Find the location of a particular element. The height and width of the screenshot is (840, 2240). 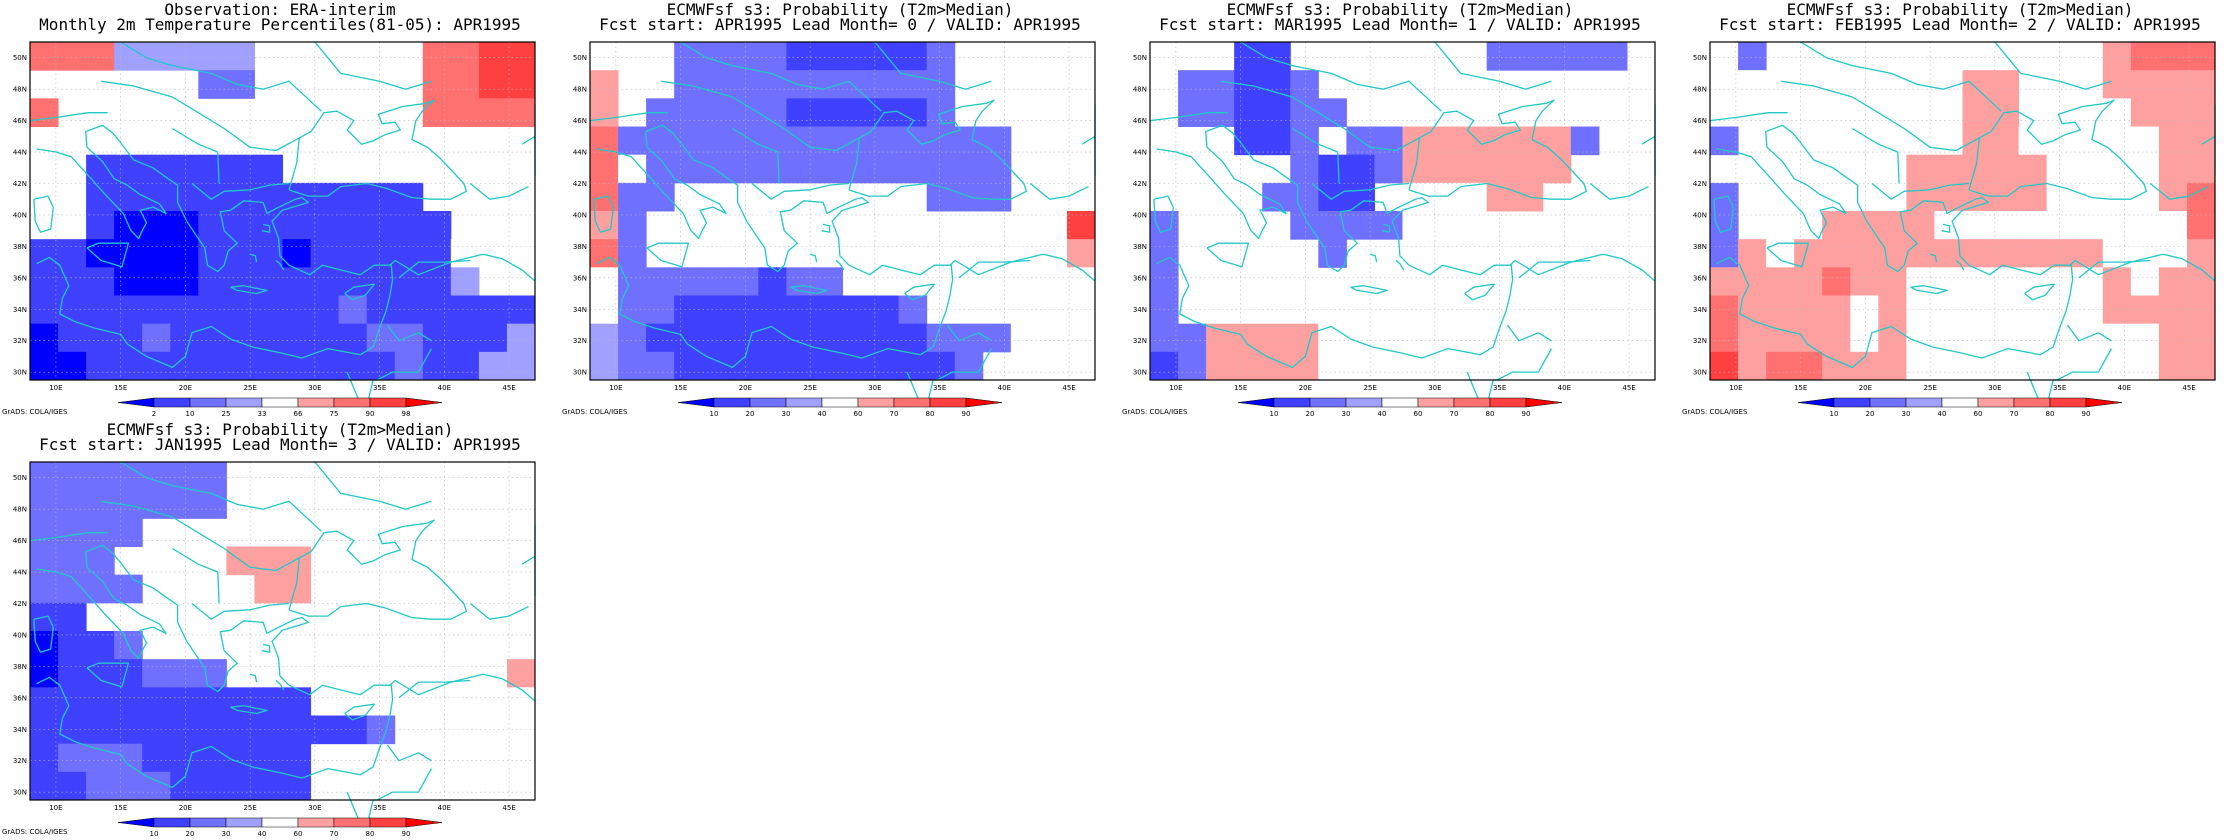

coastlines is located at coordinates (1402, 224).